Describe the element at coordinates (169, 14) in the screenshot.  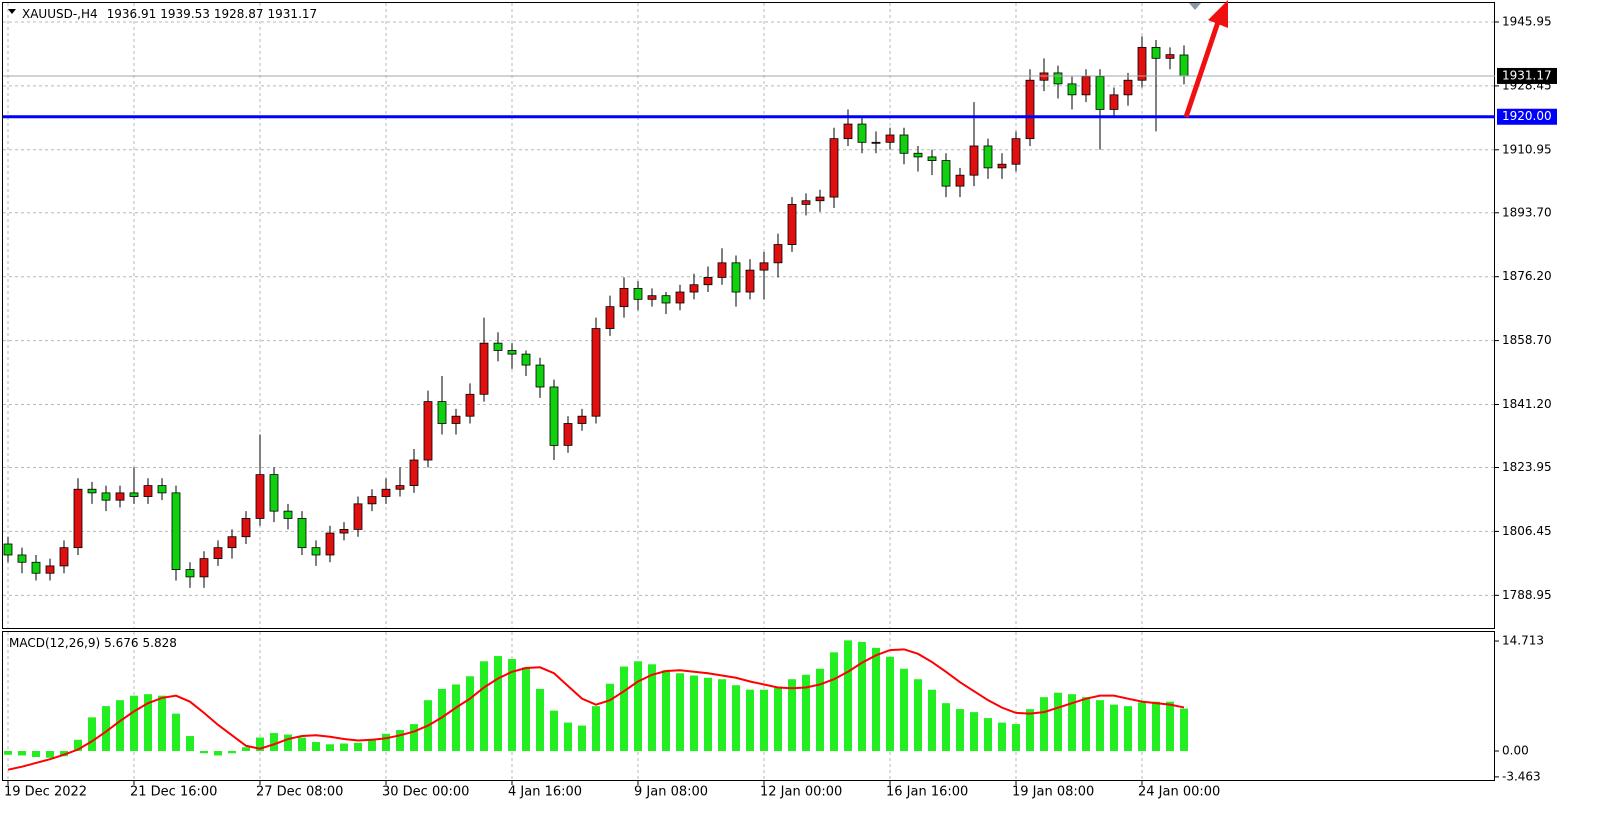
I see `chart-header: XAUUSD-,H4 1936.91 1939.53 1928.87 1931.17` at that location.